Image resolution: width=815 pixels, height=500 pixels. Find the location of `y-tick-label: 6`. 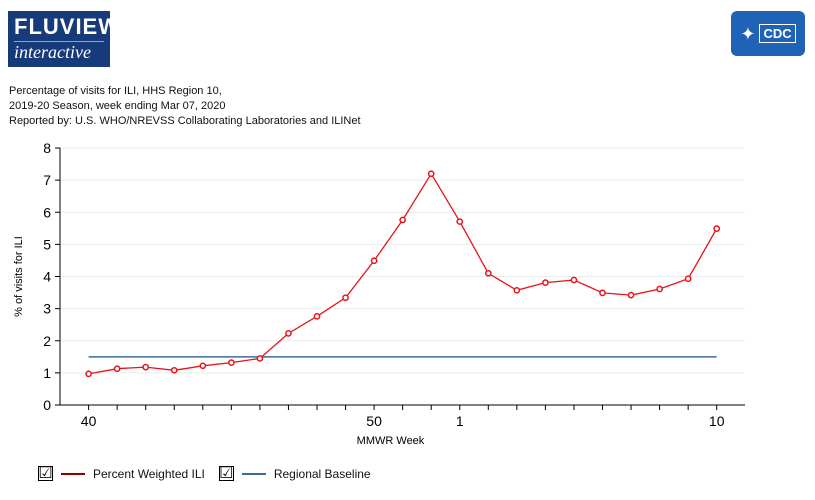

y-tick-label: 6 is located at coordinates (47, 212).